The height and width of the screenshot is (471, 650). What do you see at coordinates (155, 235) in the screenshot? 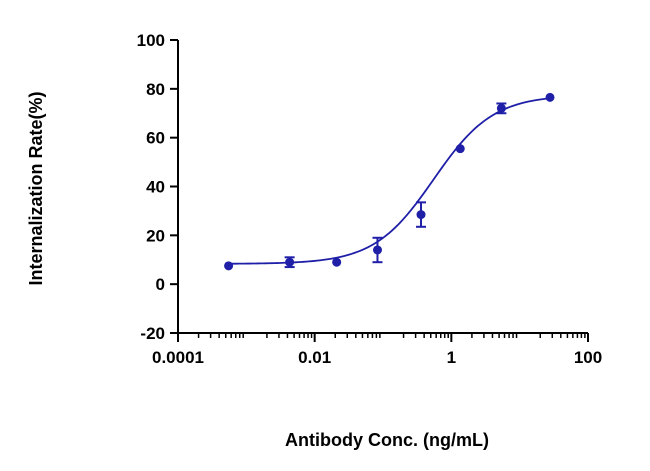
I see `y-tick-label: 20` at bounding box center [155, 235].